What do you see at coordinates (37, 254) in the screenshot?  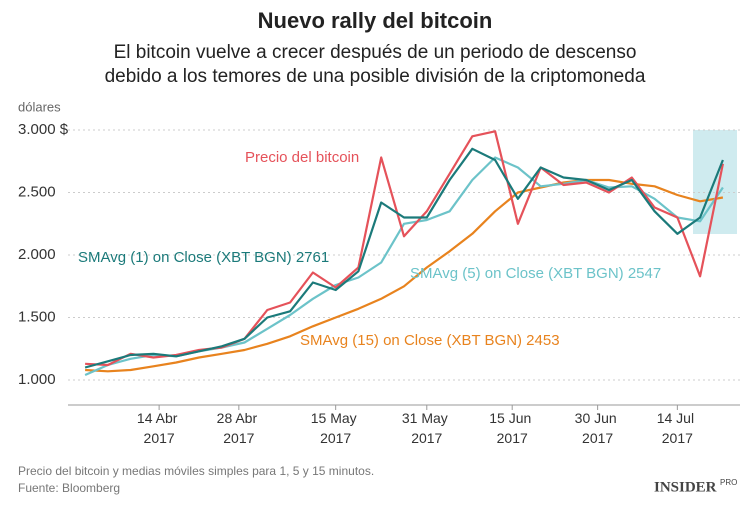 I see `y-tick-label: 2.000` at bounding box center [37, 254].